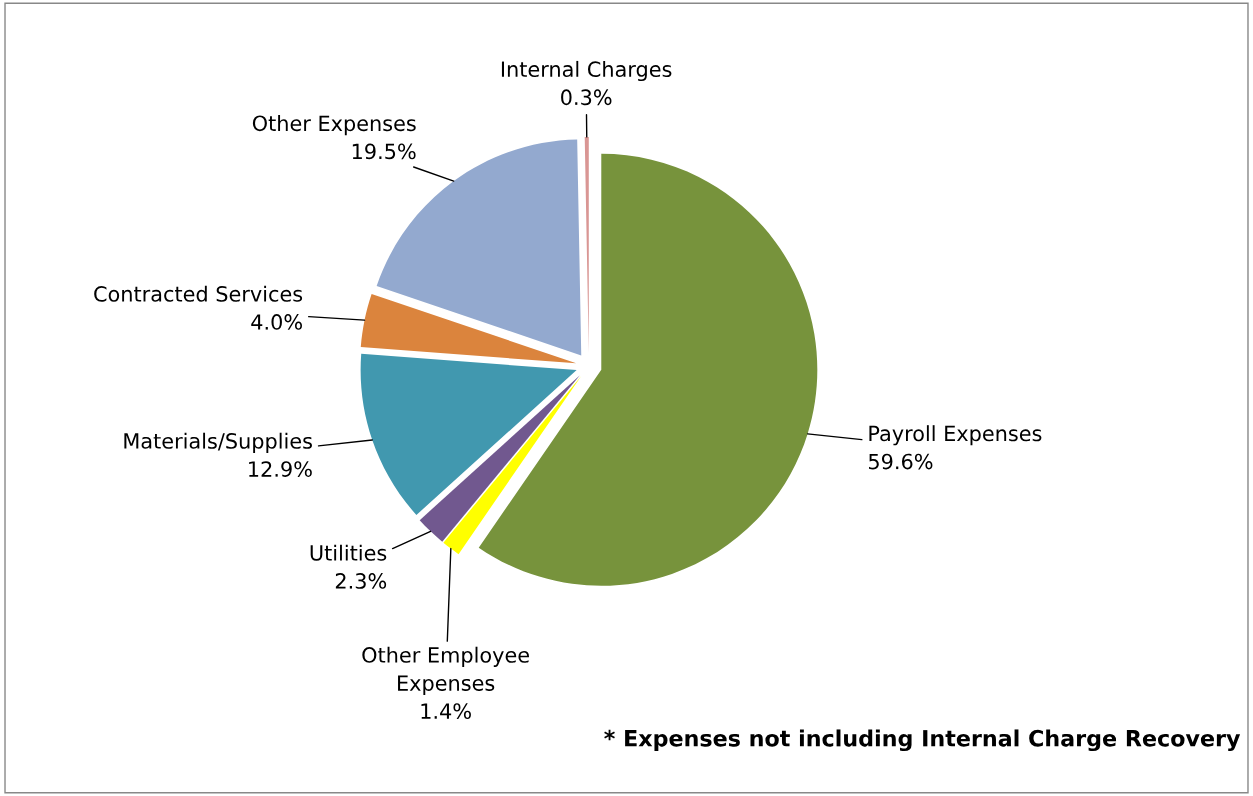 The width and height of the screenshot is (1253, 796). What do you see at coordinates (276, 322) in the screenshot?
I see `data-label: 4.0%` at bounding box center [276, 322].